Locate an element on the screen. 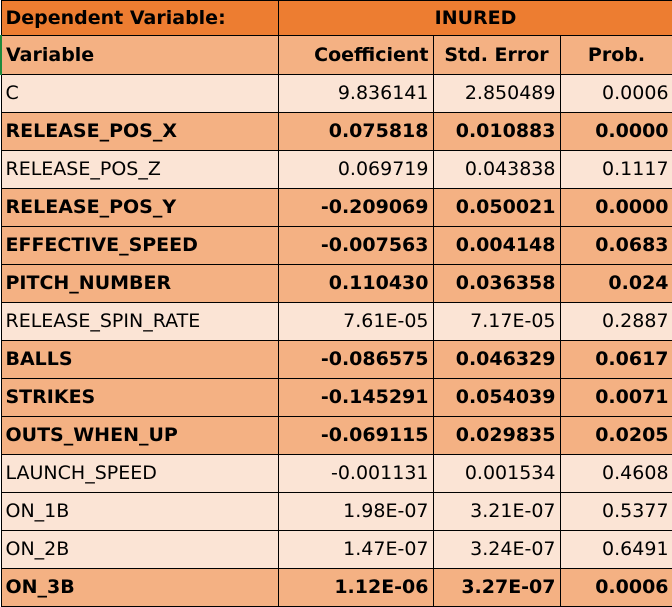 The image size is (672, 607). cell-prob: 0.5377 is located at coordinates (615, 511).